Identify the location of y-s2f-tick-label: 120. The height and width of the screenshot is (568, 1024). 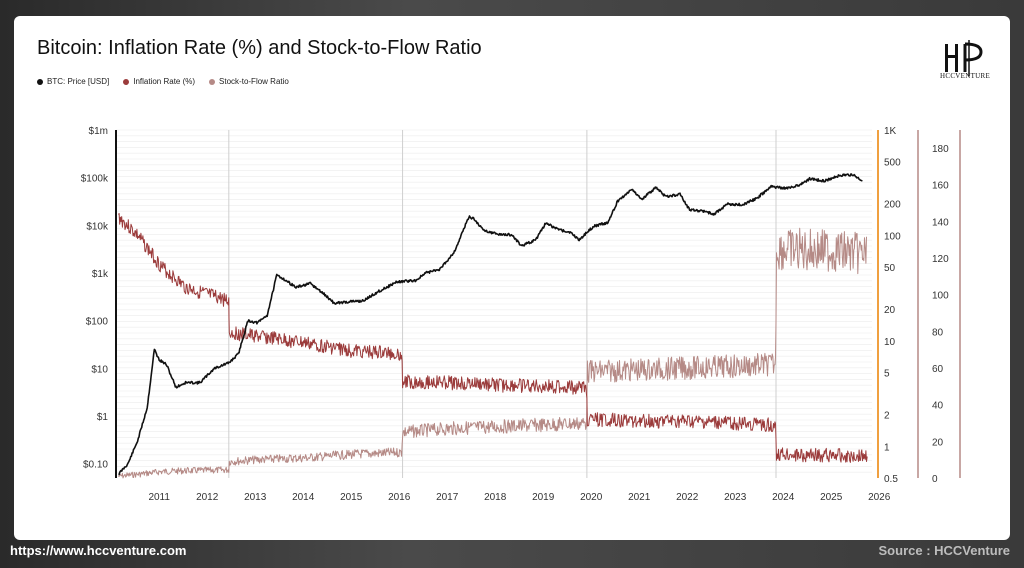
(940, 259).